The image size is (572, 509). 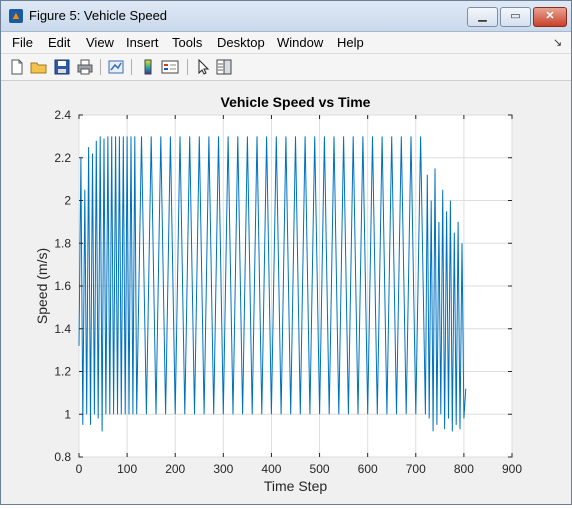 What do you see at coordinates (482, 17) in the screenshot?
I see `minimize-button: ▁` at bounding box center [482, 17].